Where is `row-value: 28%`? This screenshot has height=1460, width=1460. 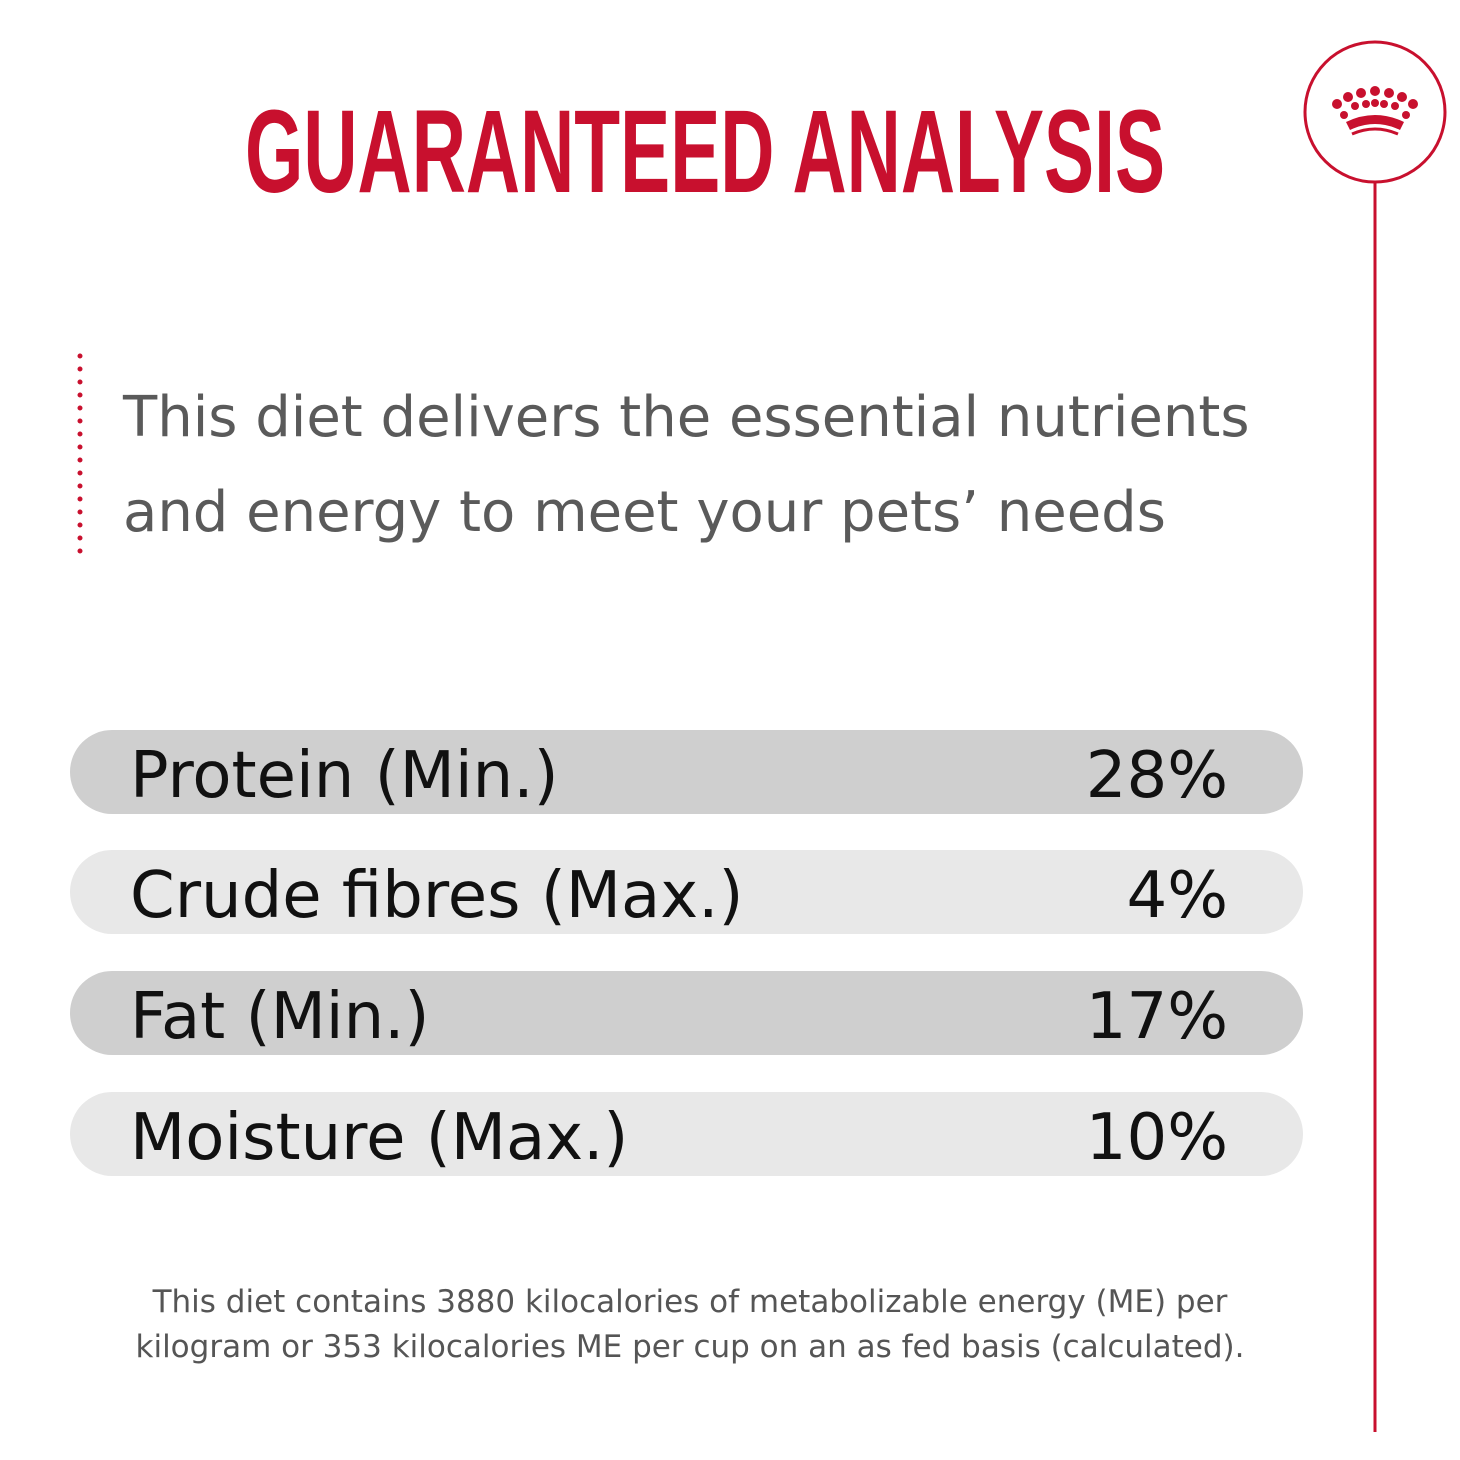
row-value: 28% is located at coordinates (1157, 776).